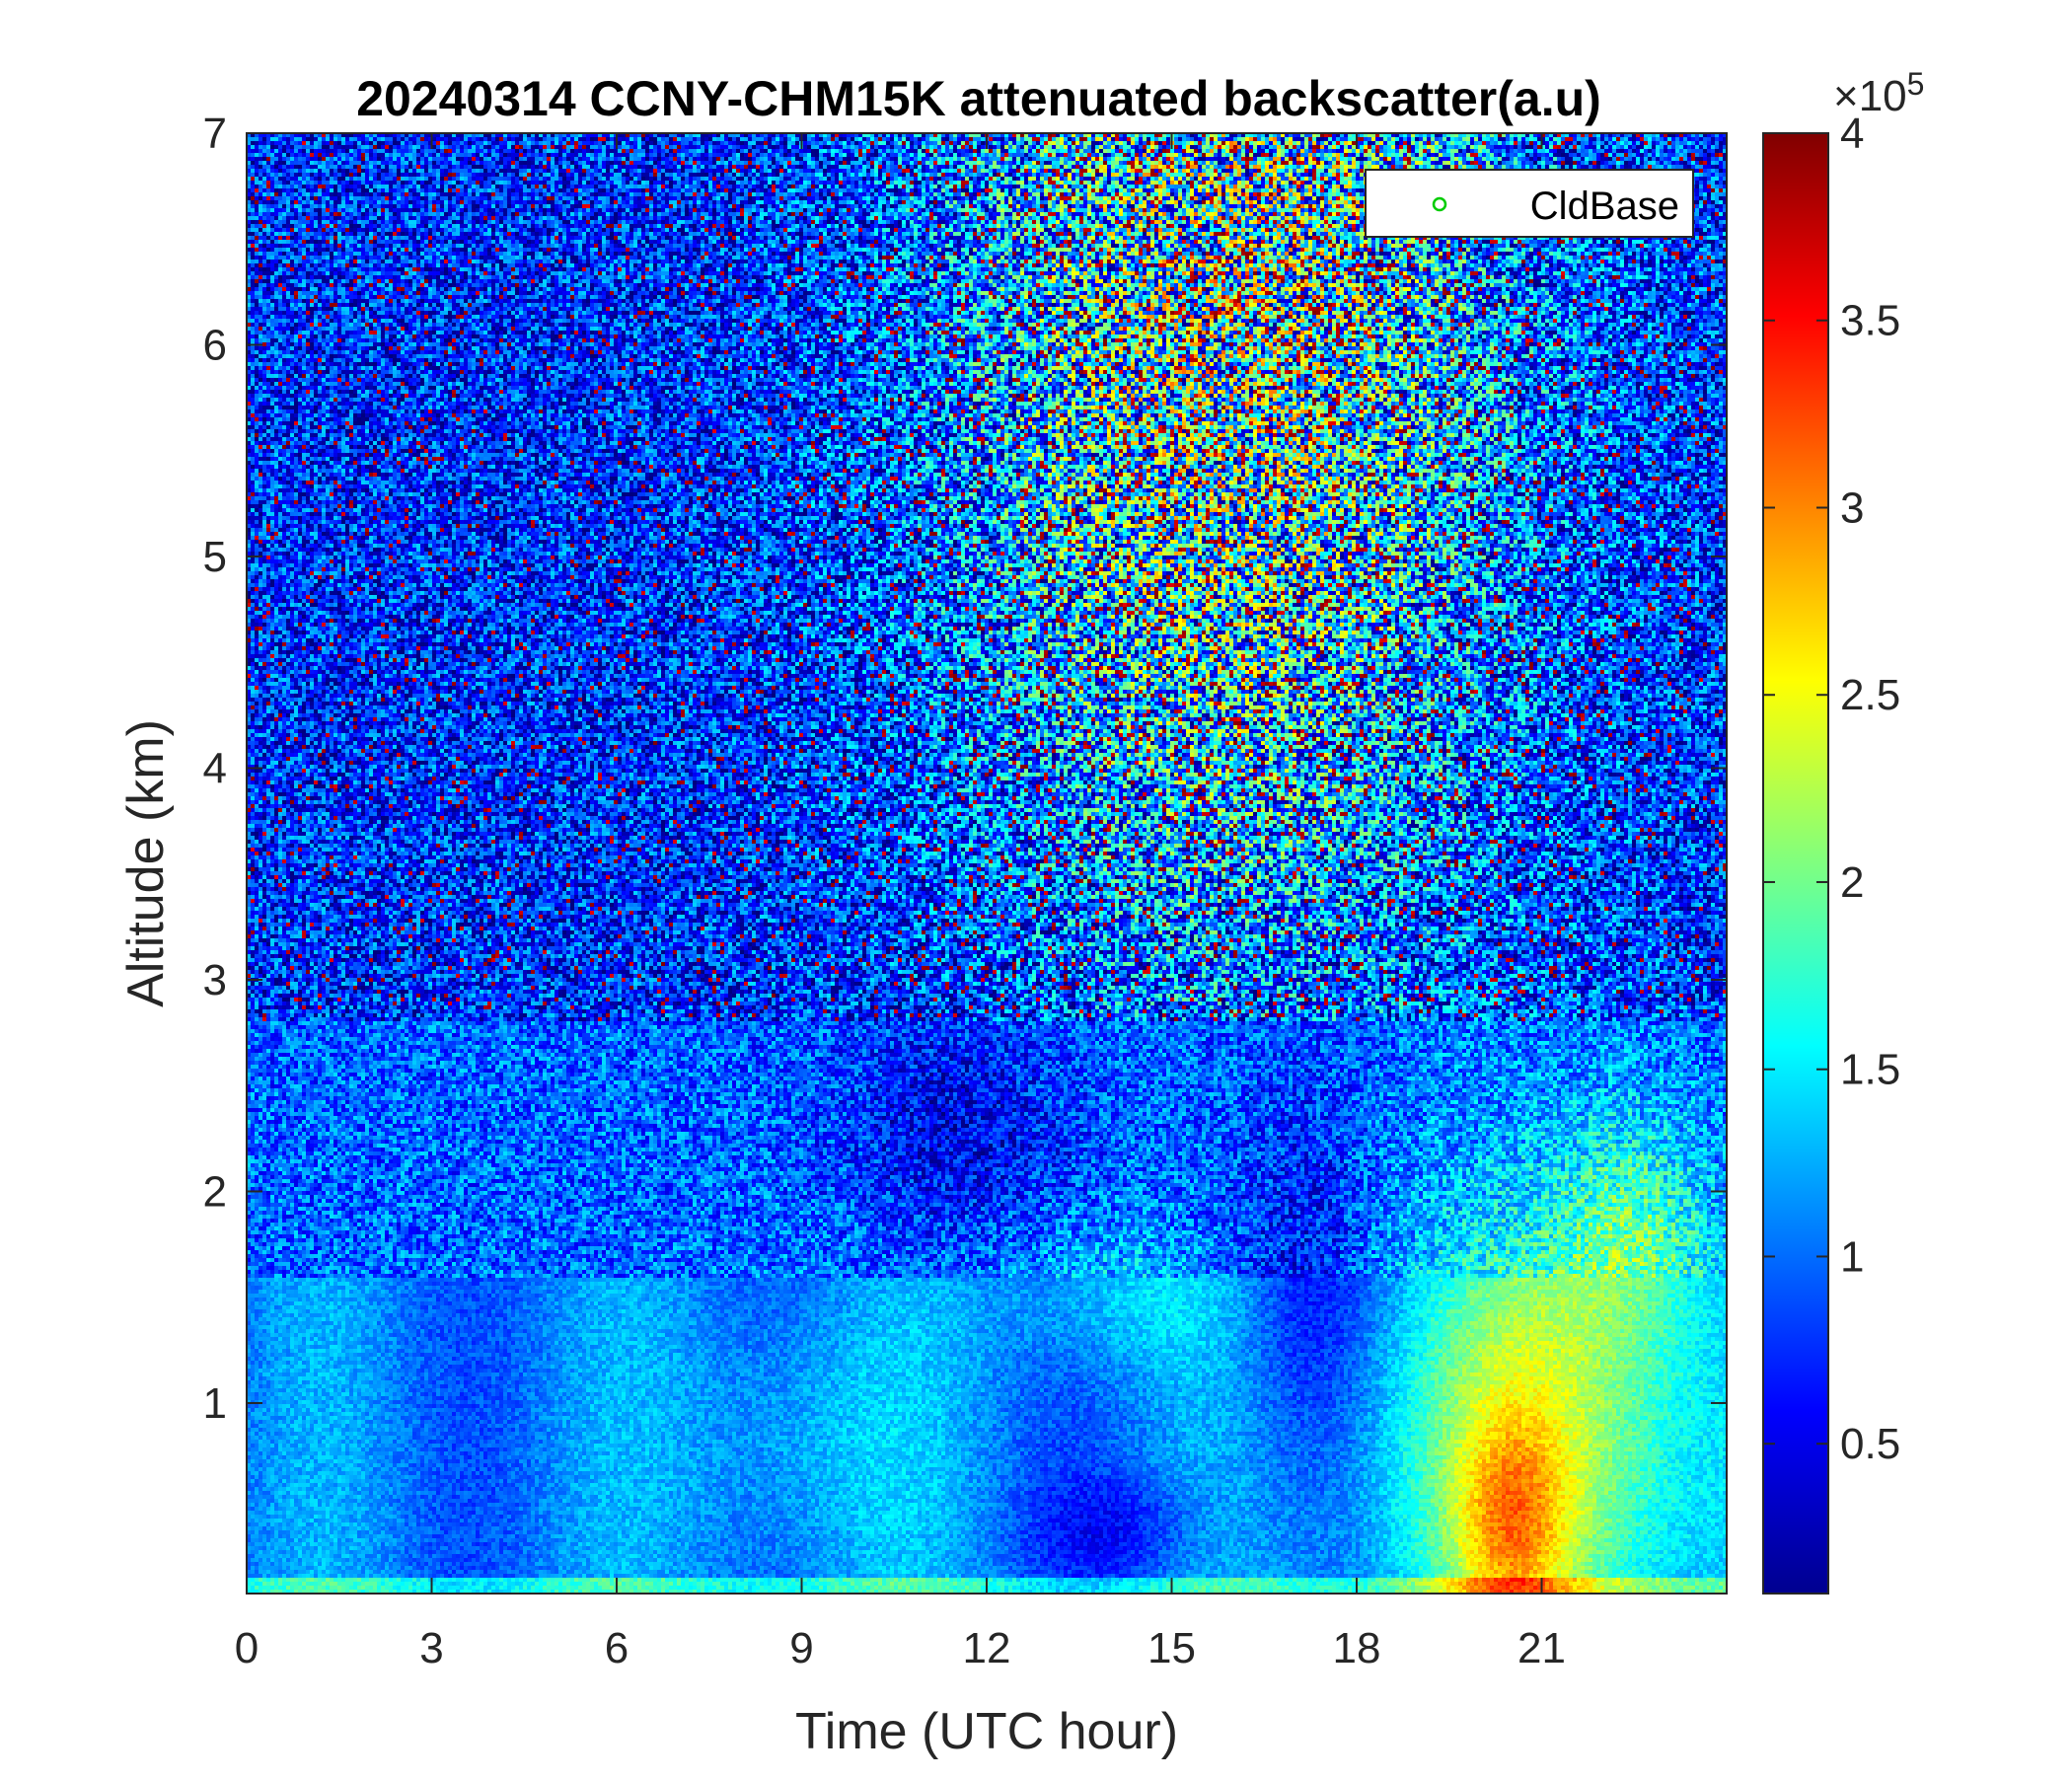 This screenshot has width=2072, height=1781. What do you see at coordinates (1870, 1444) in the screenshot?
I see `colorbar-tick-label: 0.5` at bounding box center [1870, 1444].